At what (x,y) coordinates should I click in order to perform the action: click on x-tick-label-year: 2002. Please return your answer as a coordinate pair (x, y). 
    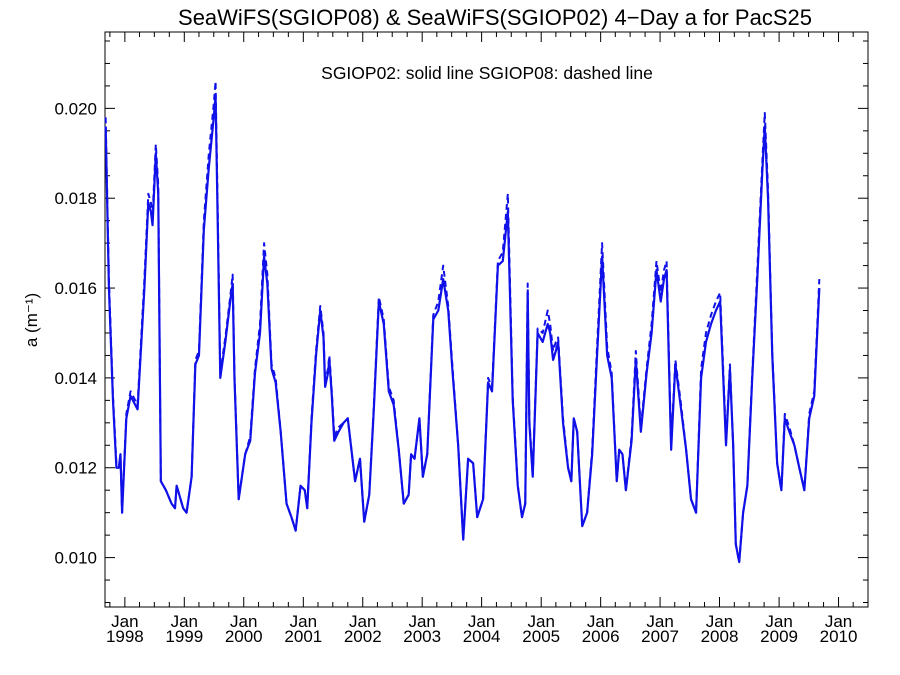
    Looking at the image, I should click on (363, 636).